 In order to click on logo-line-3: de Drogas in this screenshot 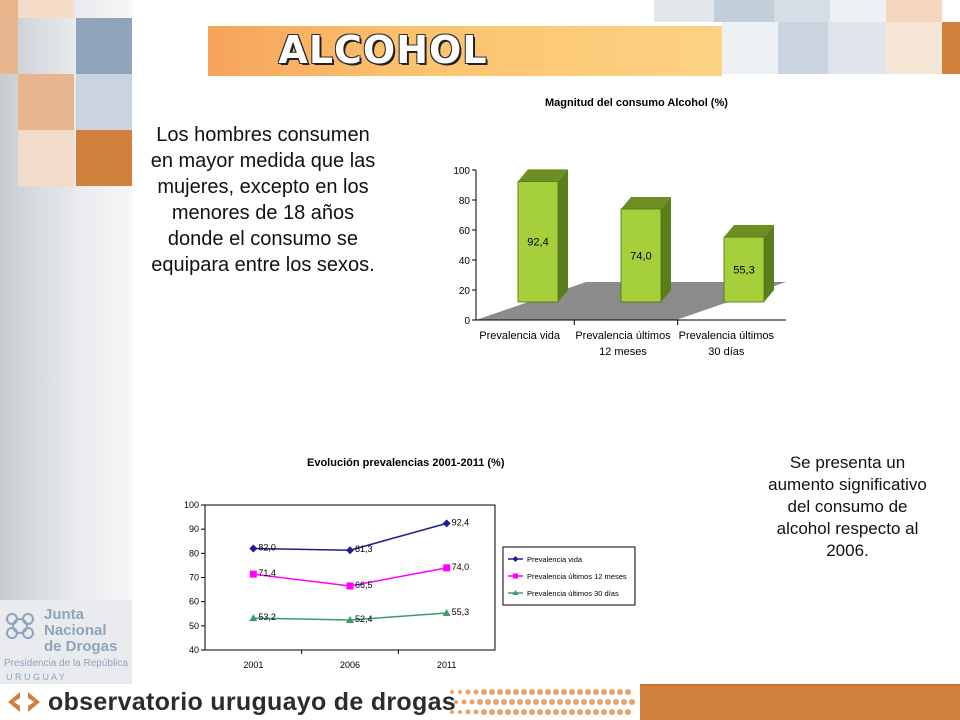, I will do `click(80, 646)`.